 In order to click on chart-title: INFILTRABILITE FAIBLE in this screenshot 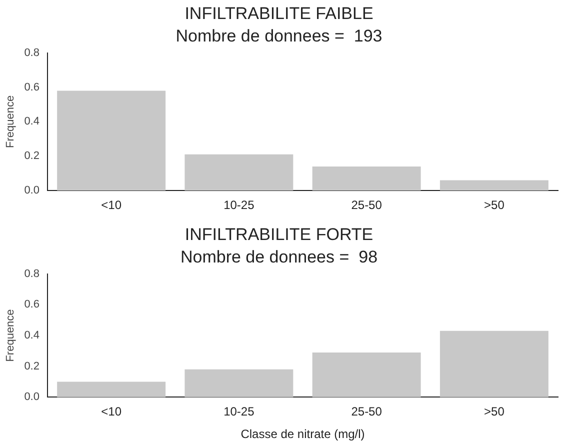, I will do `click(279, 13)`.